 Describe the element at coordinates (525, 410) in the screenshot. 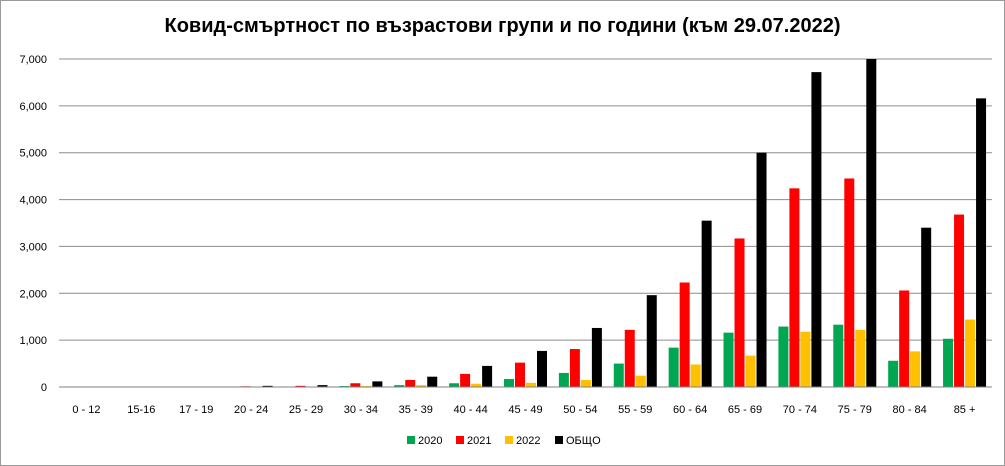

I see `x-tick-label: 45 - 49` at that location.